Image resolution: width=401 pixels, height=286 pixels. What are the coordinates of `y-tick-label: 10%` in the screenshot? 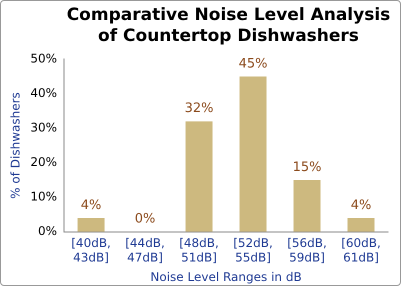 It's located at (44, 196).